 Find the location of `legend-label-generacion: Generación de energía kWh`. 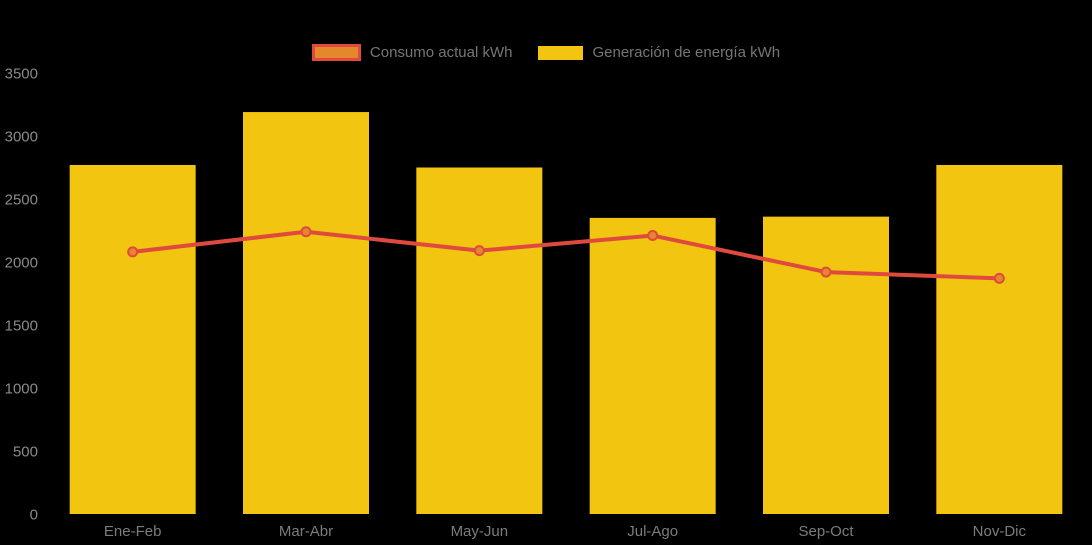

legend-label-generacion: Generación de energía kWh is located at coordinates (686, 52).